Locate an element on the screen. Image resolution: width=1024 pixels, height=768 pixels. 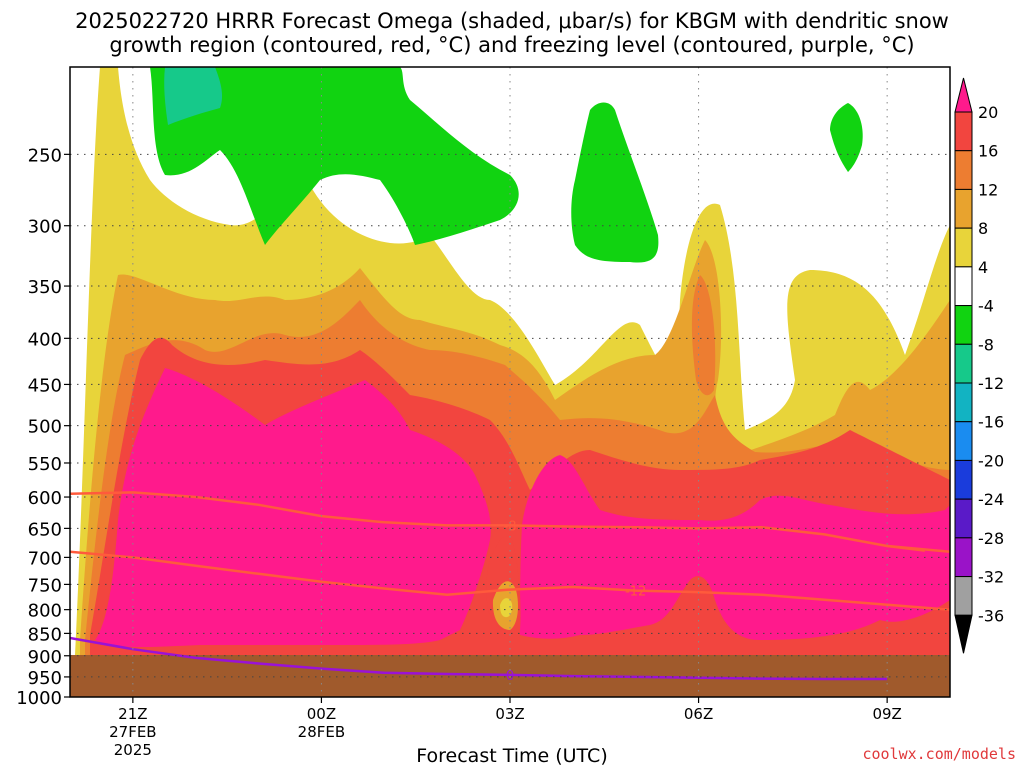
y-tick-label: 500 is located at coordinates (45, 427).